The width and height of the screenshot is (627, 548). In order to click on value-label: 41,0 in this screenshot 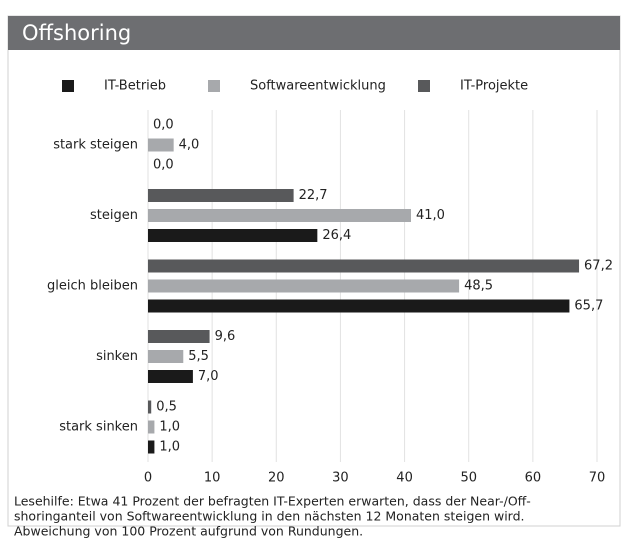, I will do `click(430, 215)`.